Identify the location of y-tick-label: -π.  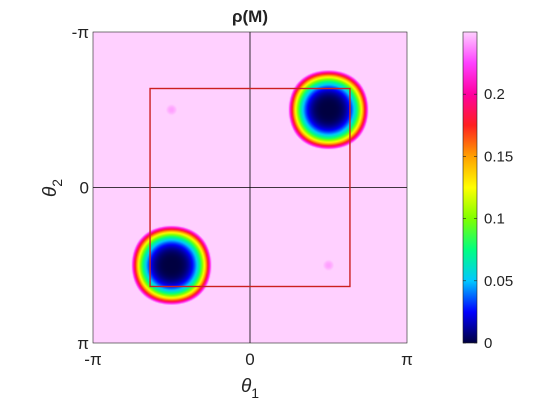
(80, 32).